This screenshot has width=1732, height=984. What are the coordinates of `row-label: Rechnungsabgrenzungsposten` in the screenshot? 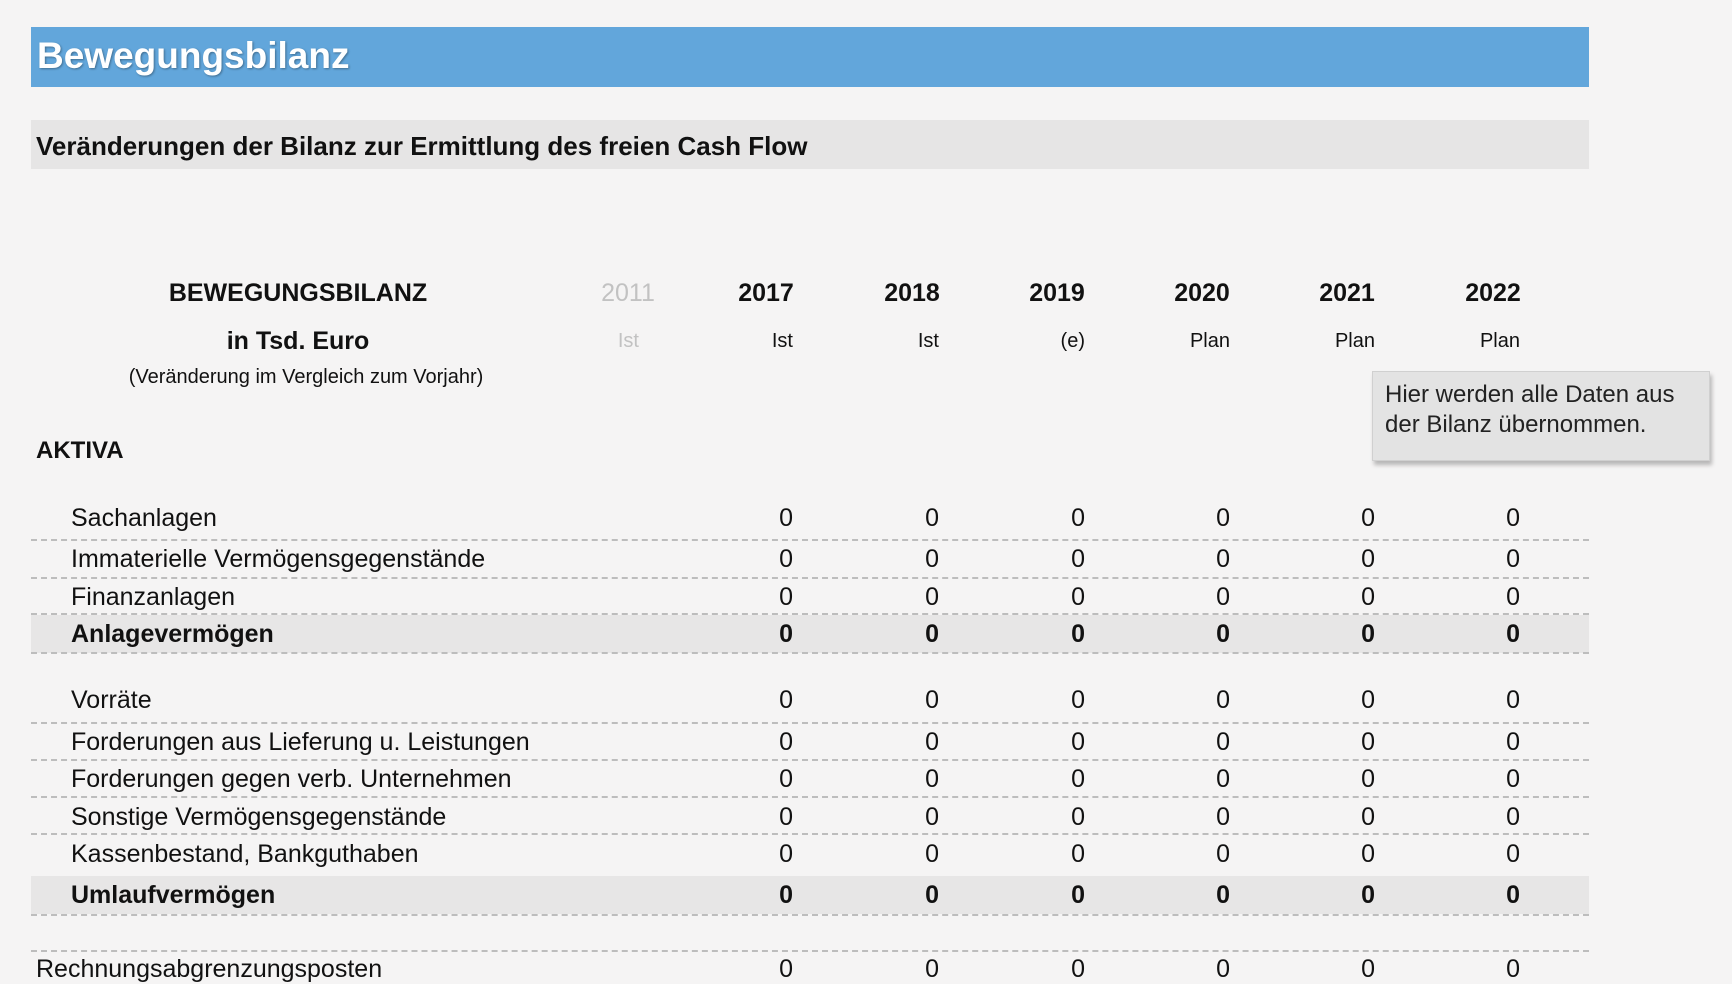 It's located at (209, 969).